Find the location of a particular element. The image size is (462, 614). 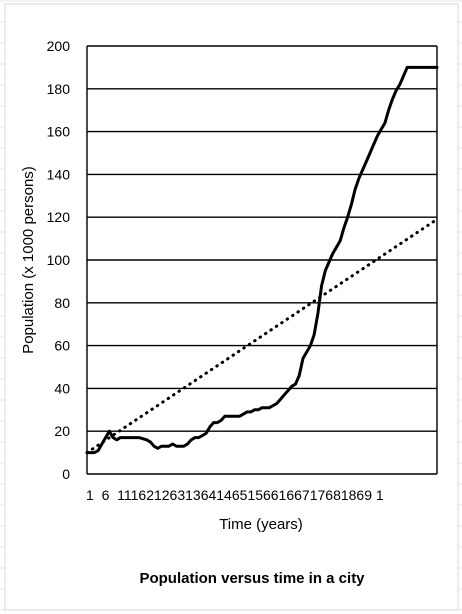

y-tick-label: 20 is located at coordinates (62, 431).